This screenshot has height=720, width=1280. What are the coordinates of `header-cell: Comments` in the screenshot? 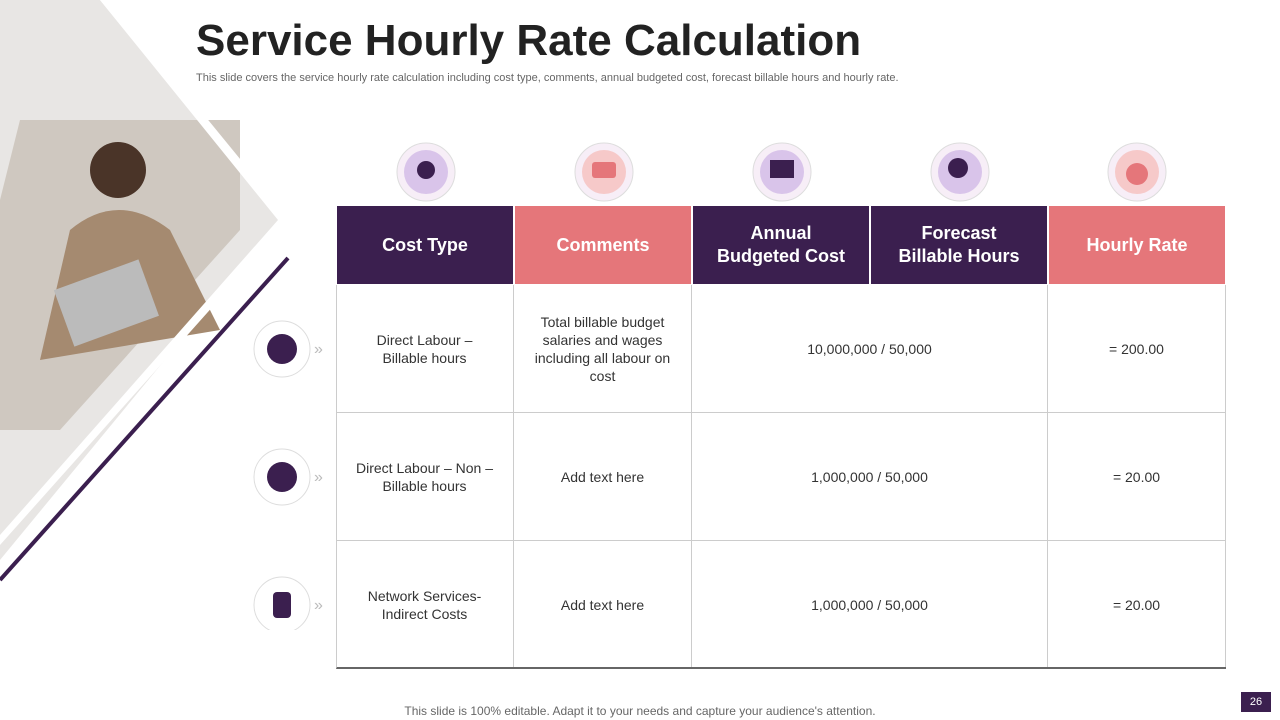 It's located at (603, 245).